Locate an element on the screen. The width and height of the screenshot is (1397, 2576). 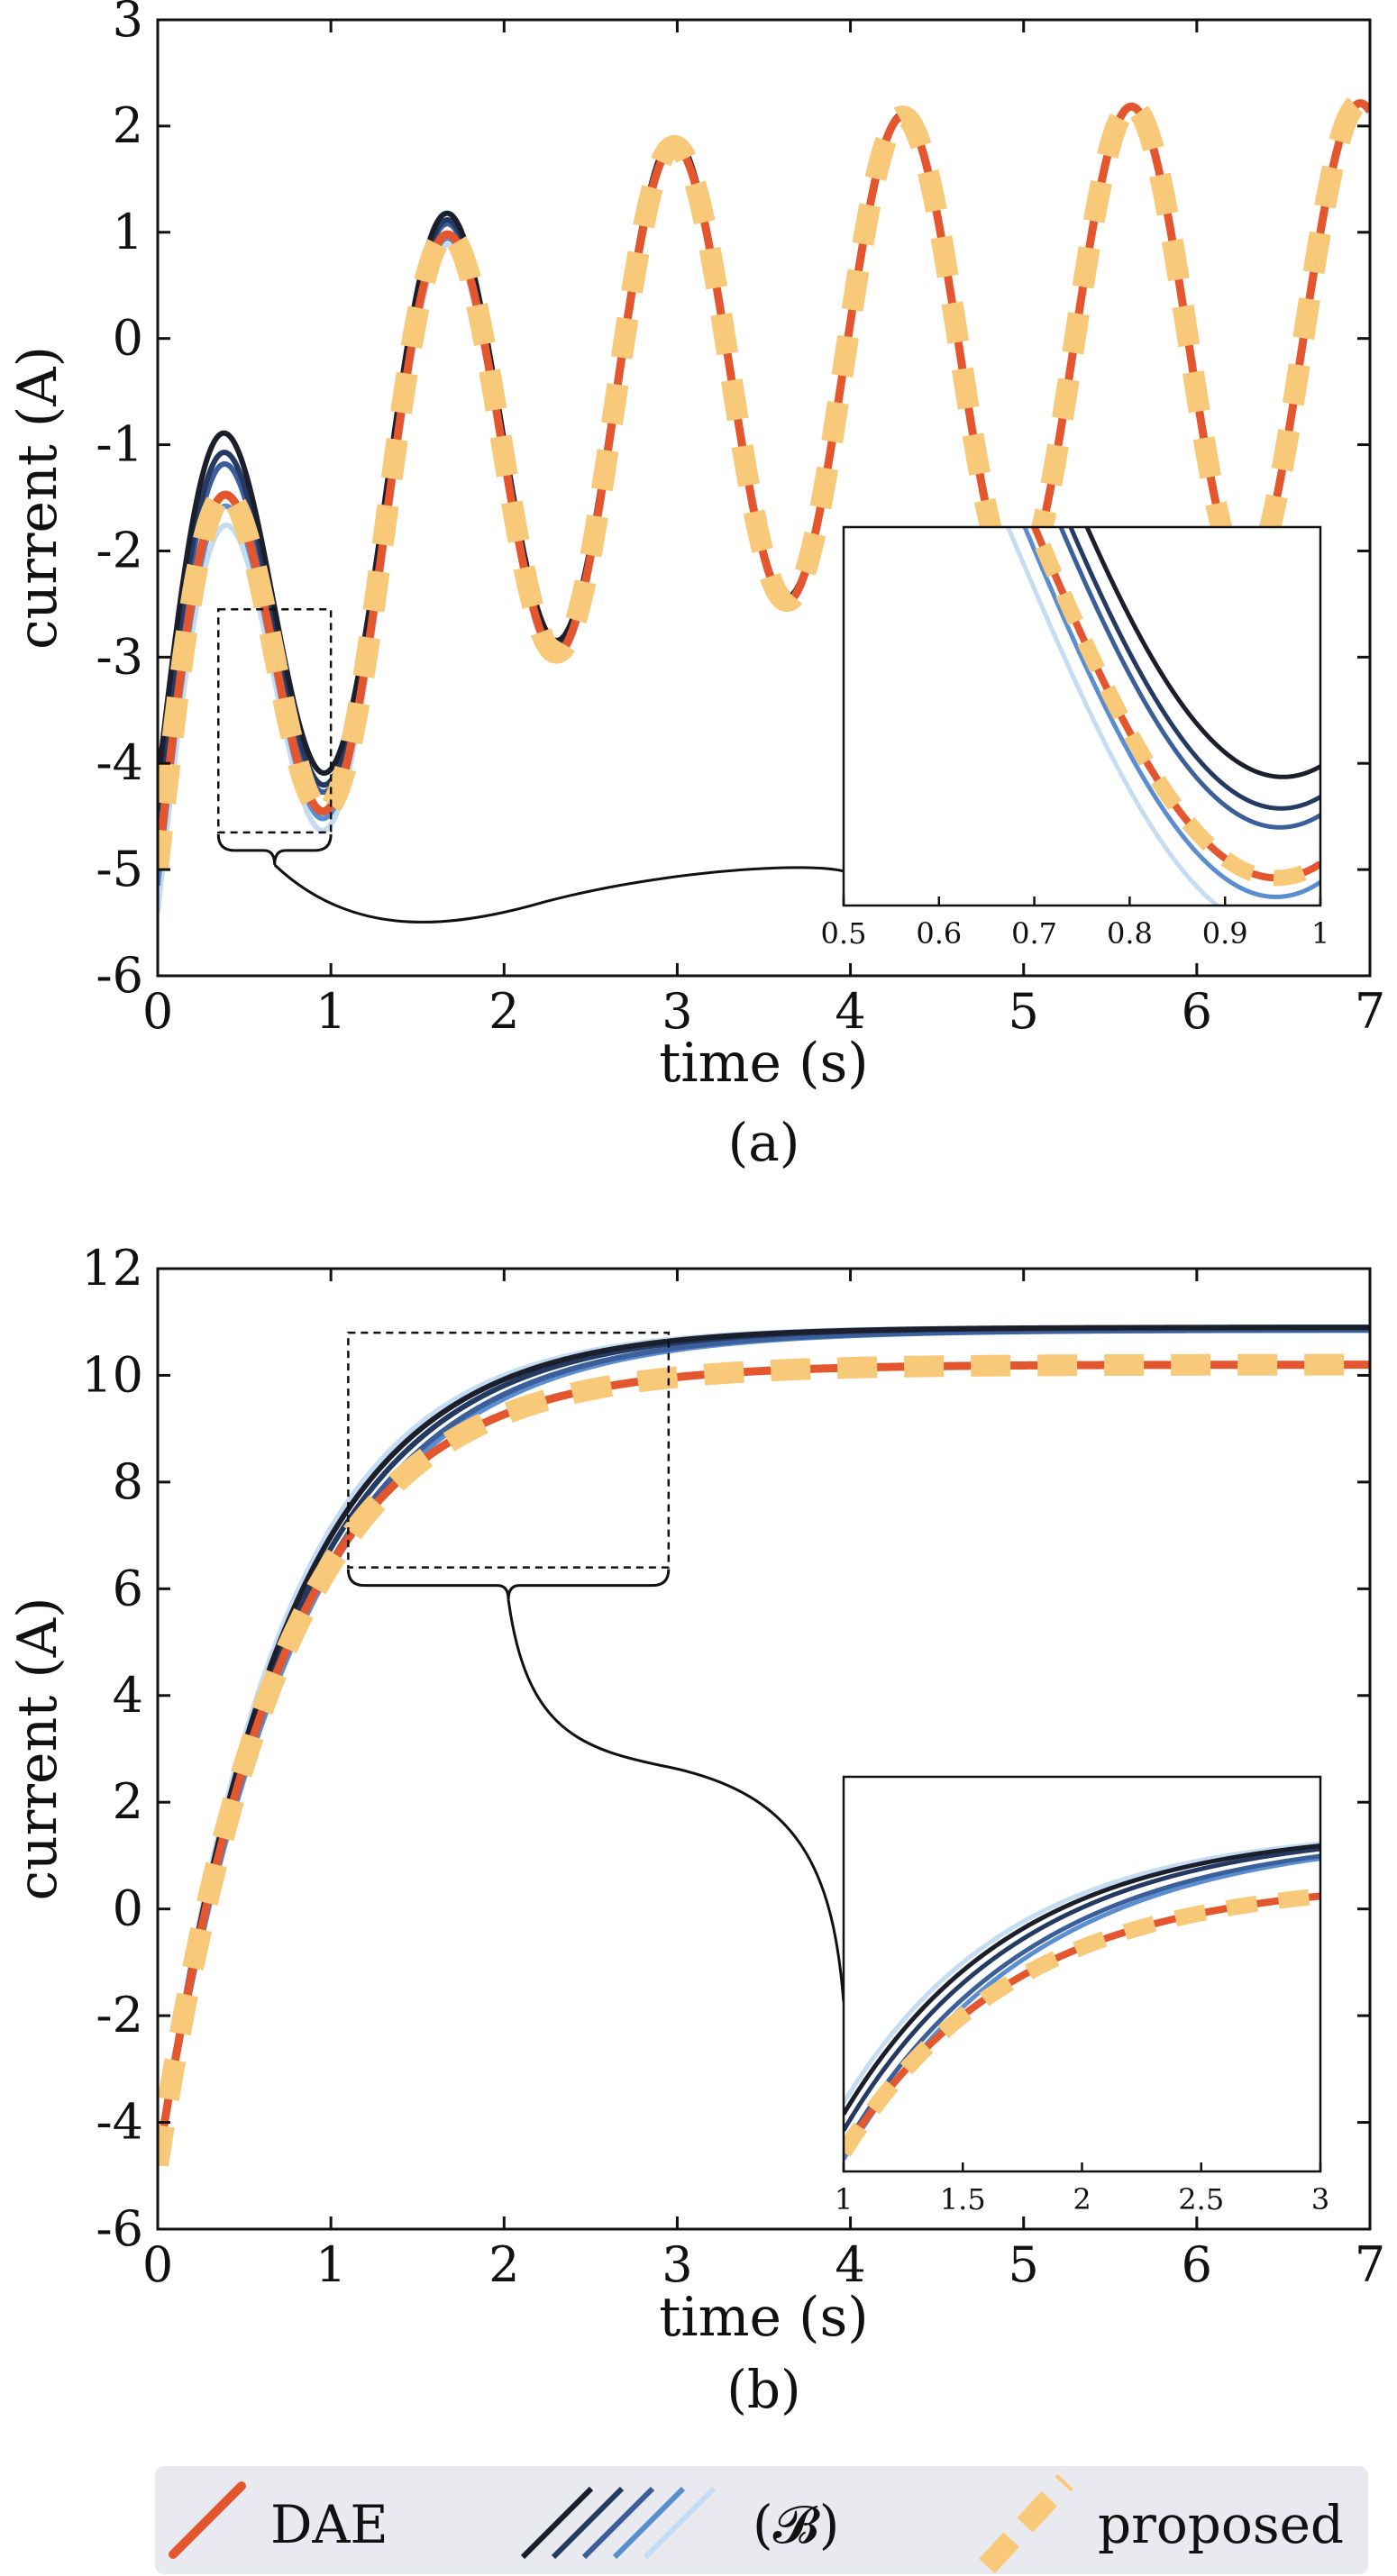
inset-x-tick-label: 3 is located at coordinates (1320, 2199).